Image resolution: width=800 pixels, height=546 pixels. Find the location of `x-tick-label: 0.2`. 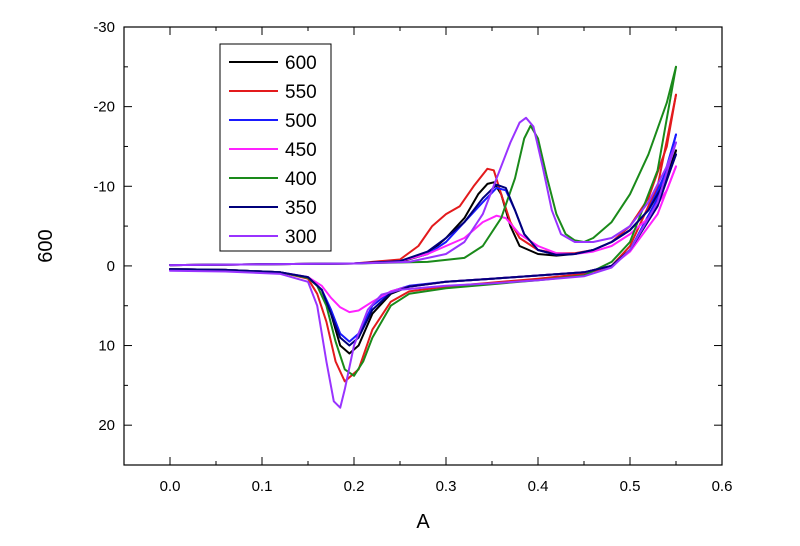

x-tick-label: 0.2 is located at coordinates (354, 486).